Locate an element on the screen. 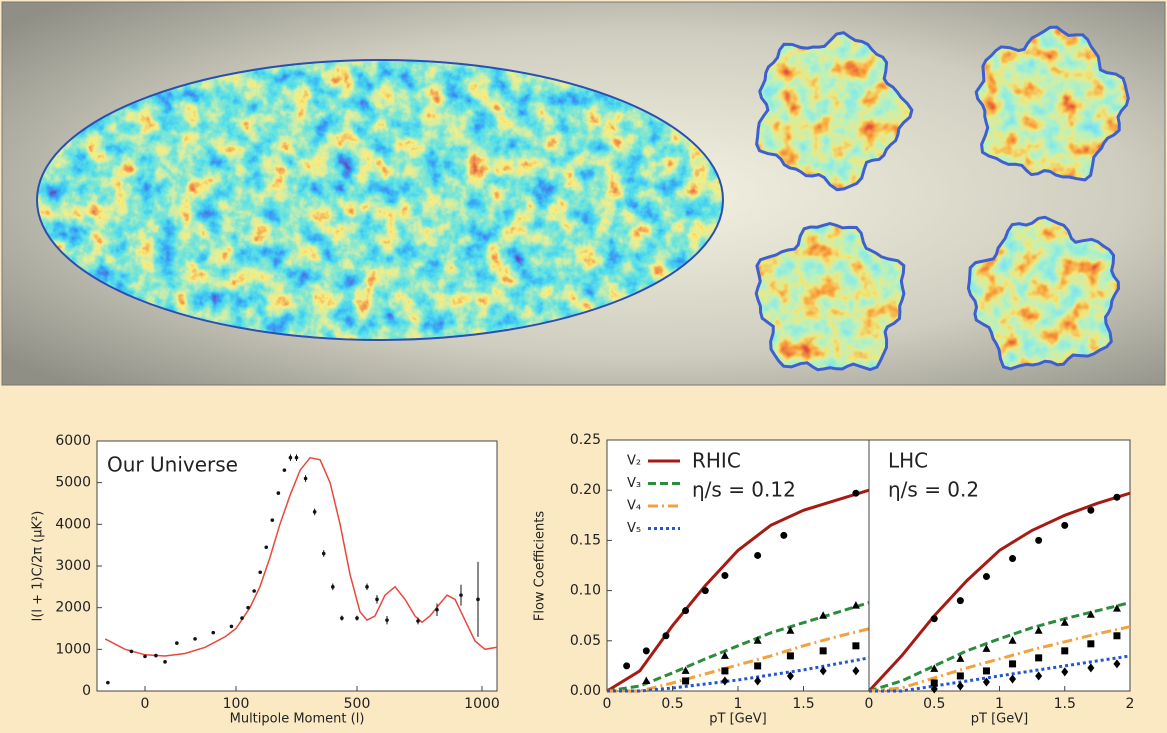  y-tick-label: 0 is located at coordinates (86, 691).